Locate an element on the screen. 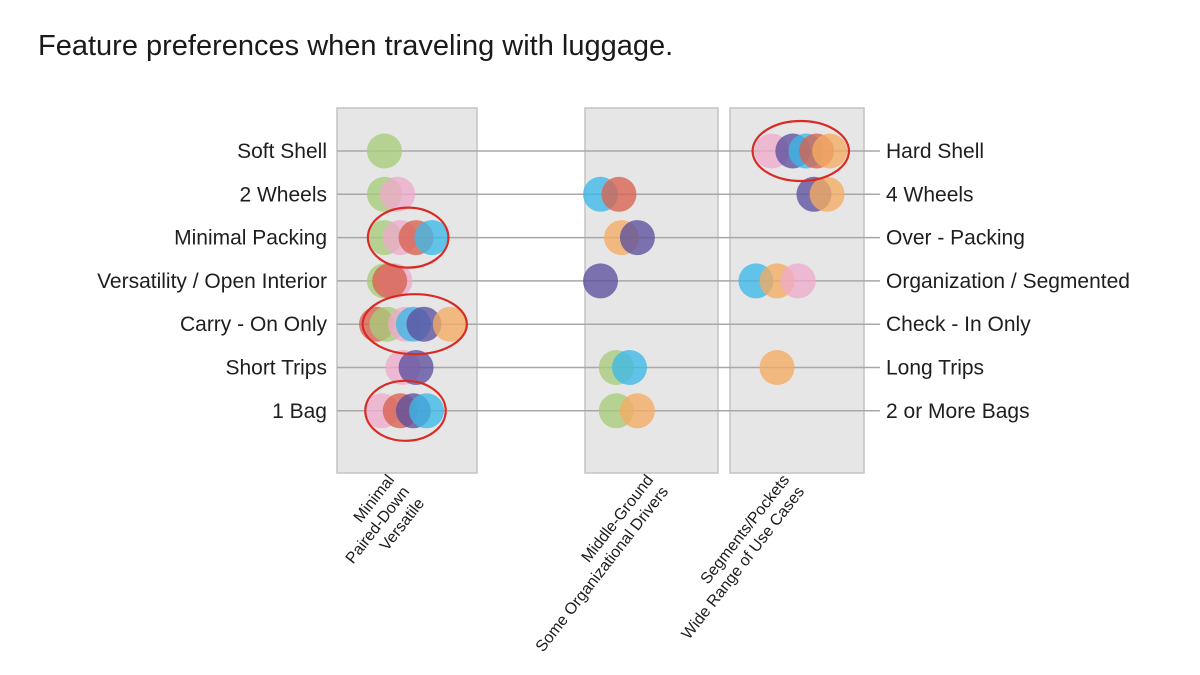 The width and height of the screenshot is (1200, 675). row-label-left: 2 Wheels is located at coordinates (283, 194).